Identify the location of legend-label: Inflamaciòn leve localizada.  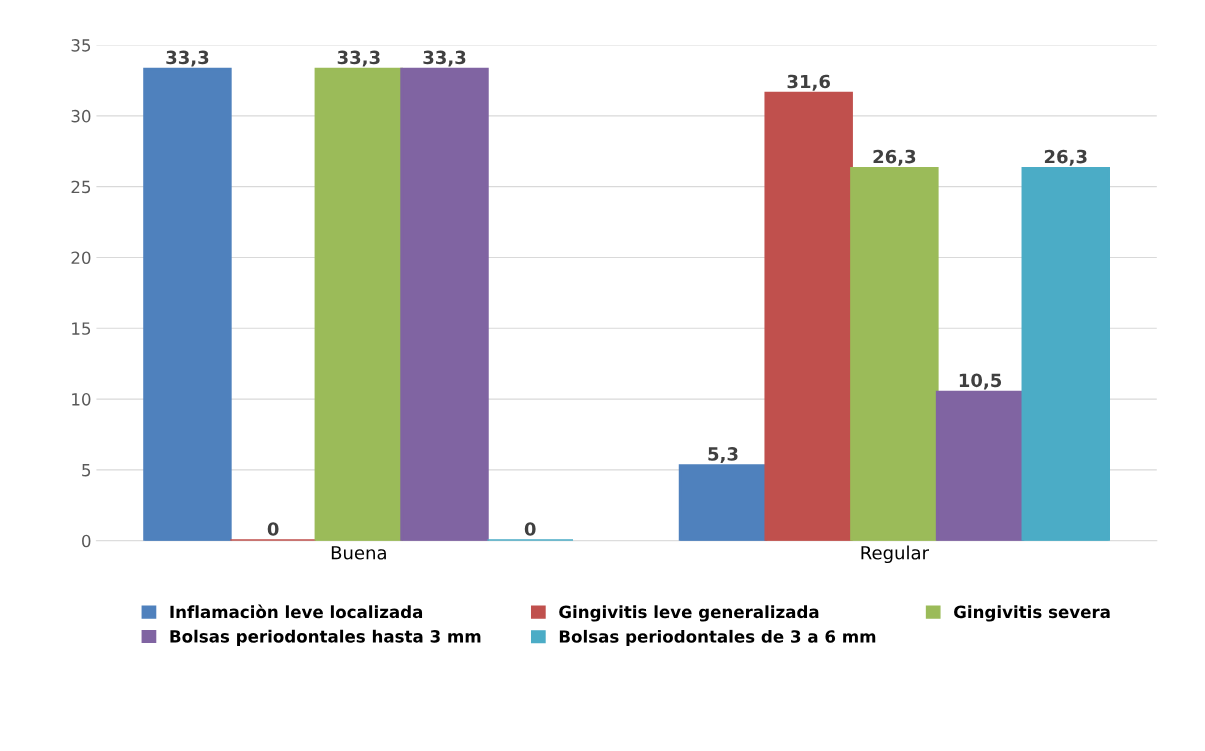
(296, 611).